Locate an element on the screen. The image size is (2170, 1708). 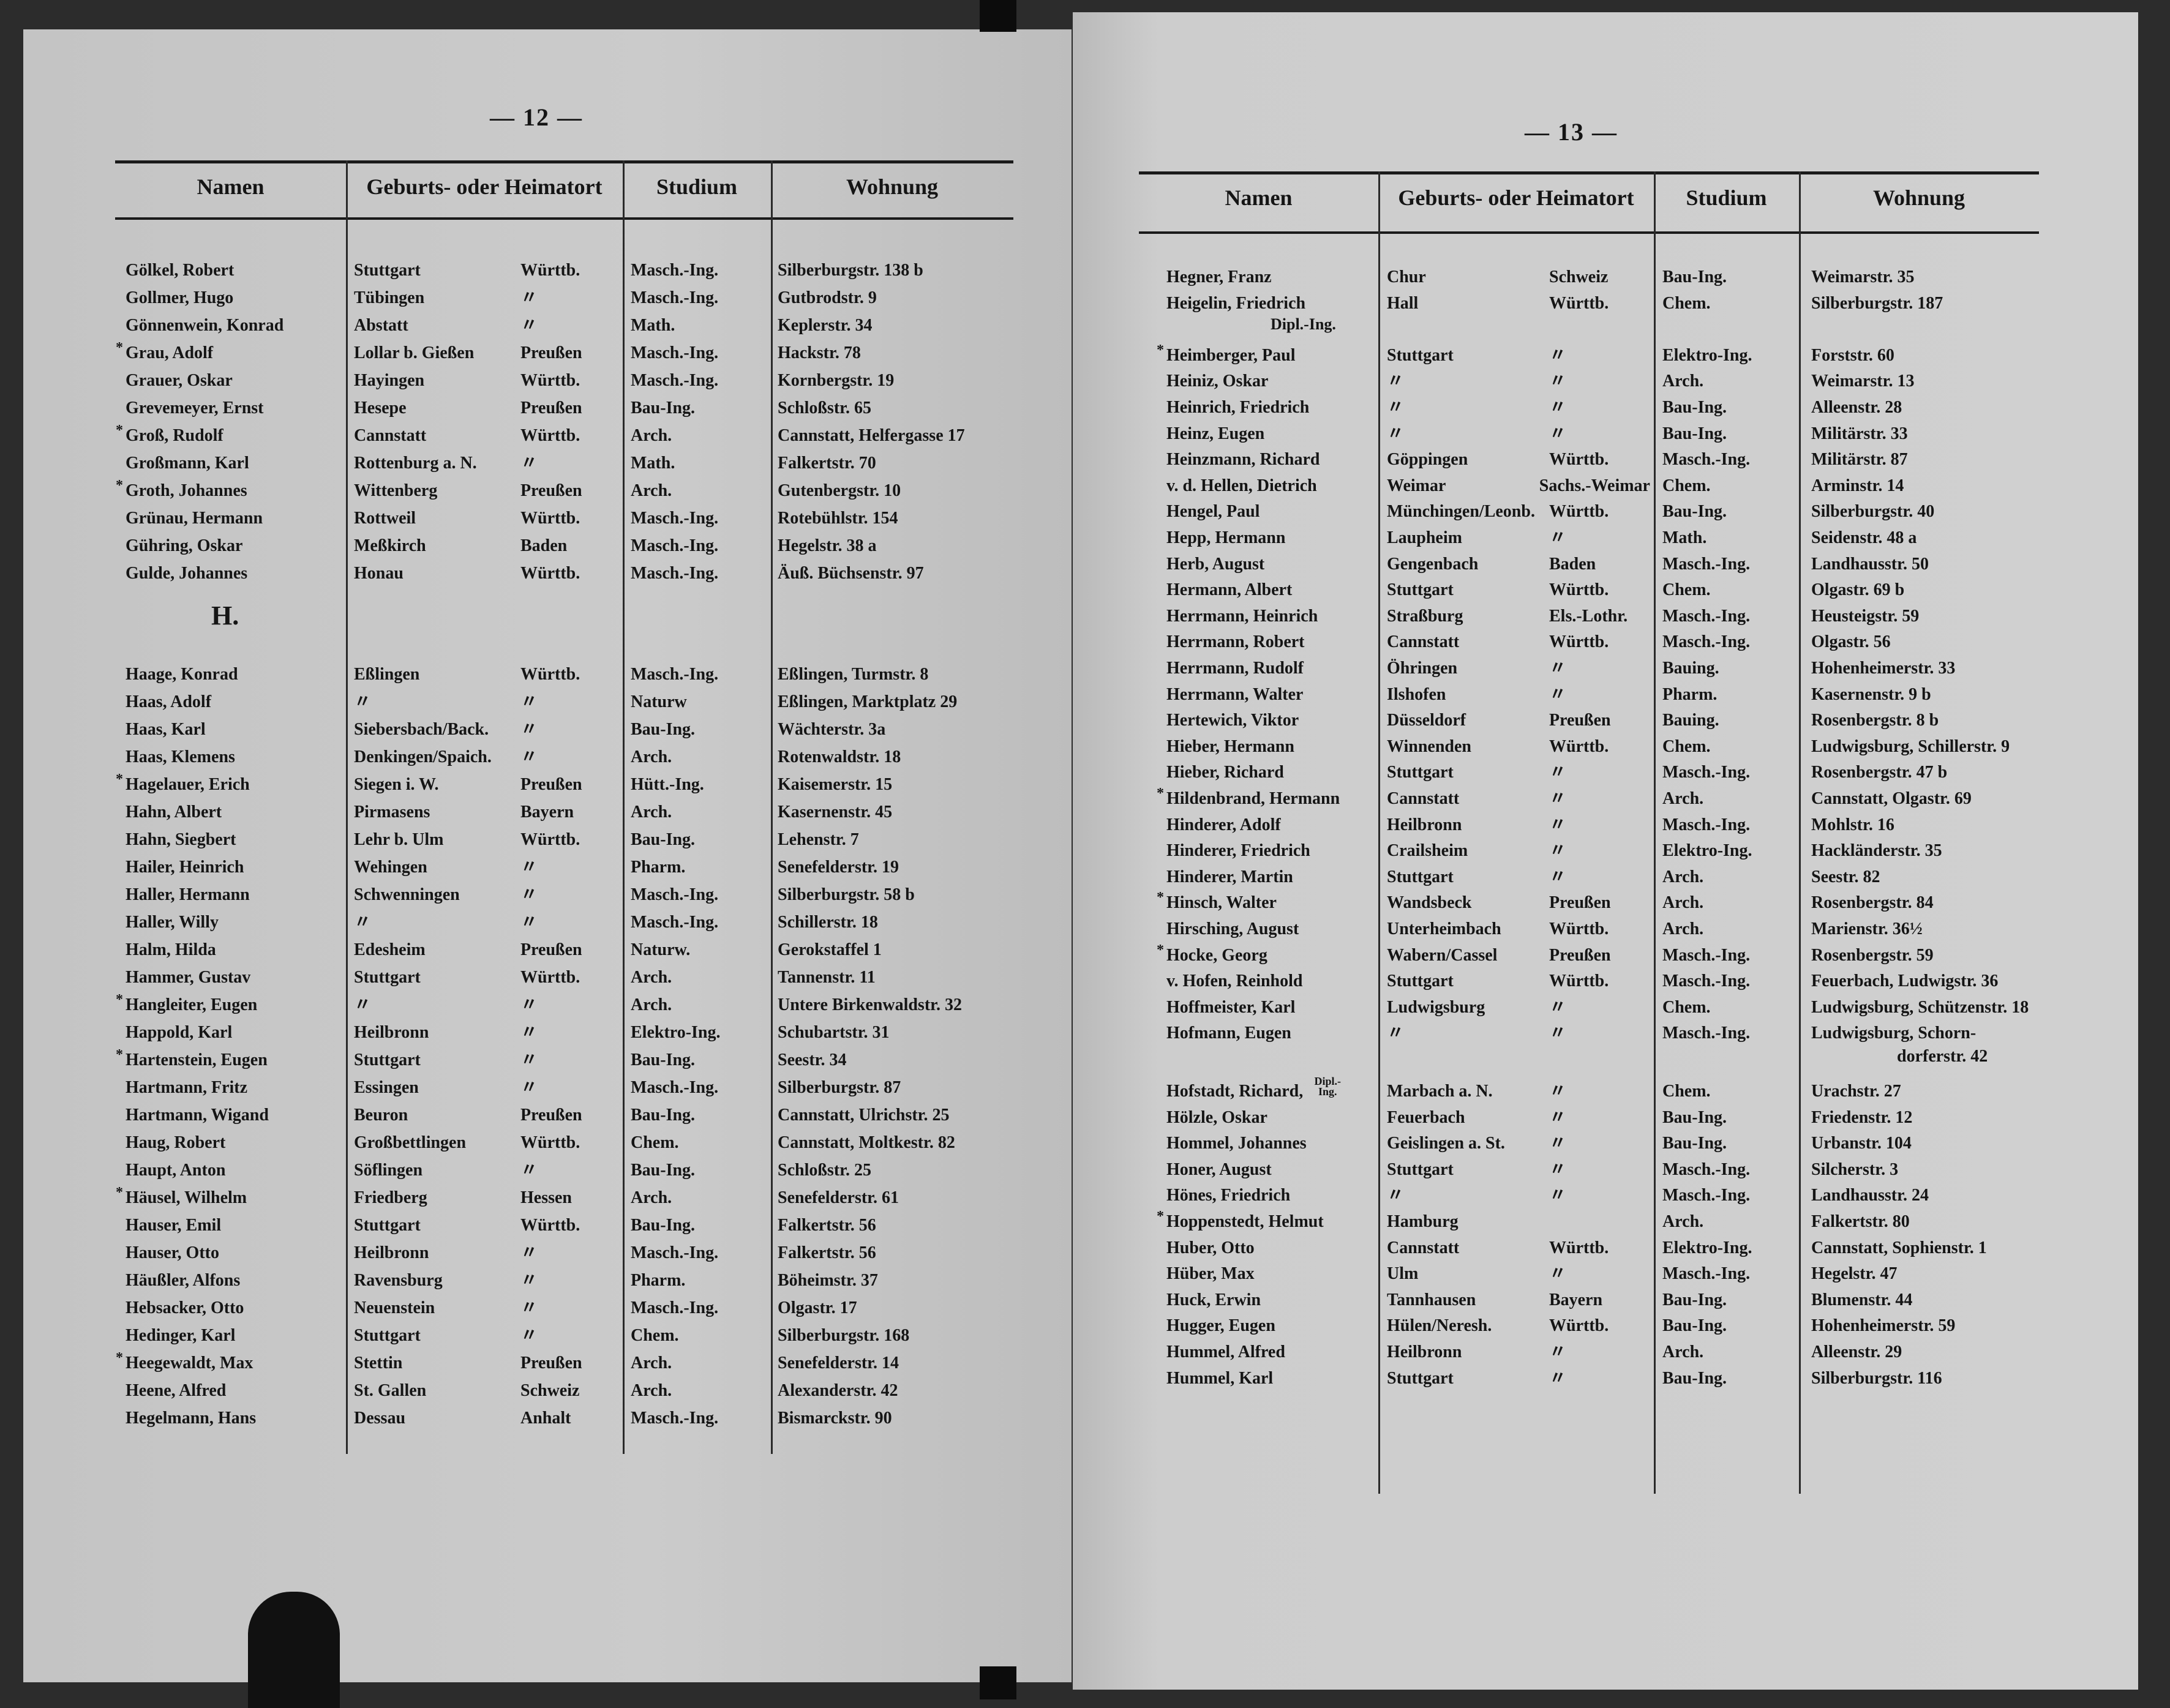
address-cell: Rosenbergstr. 59 is located at coordinates (1873, 955).